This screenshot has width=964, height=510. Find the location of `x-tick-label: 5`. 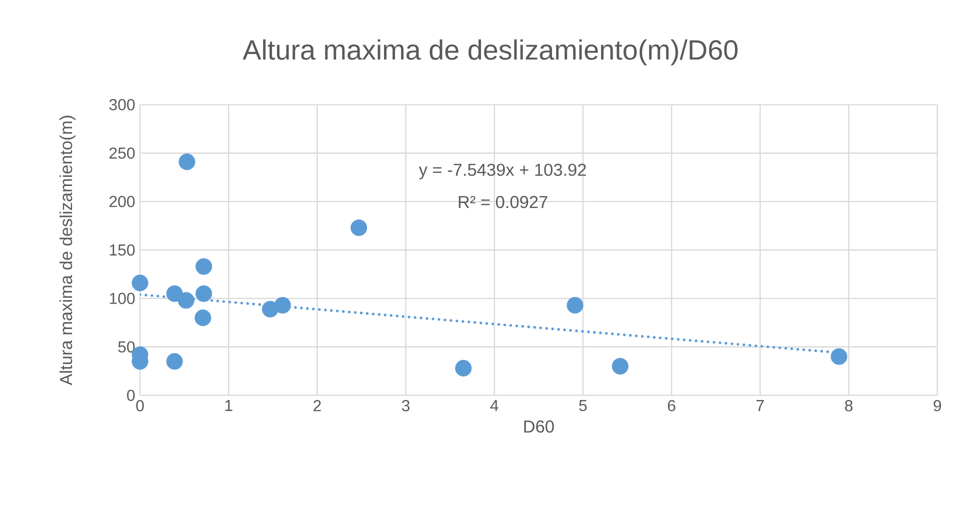

x-tick-label: 5 is located at coordinates (583, 406).